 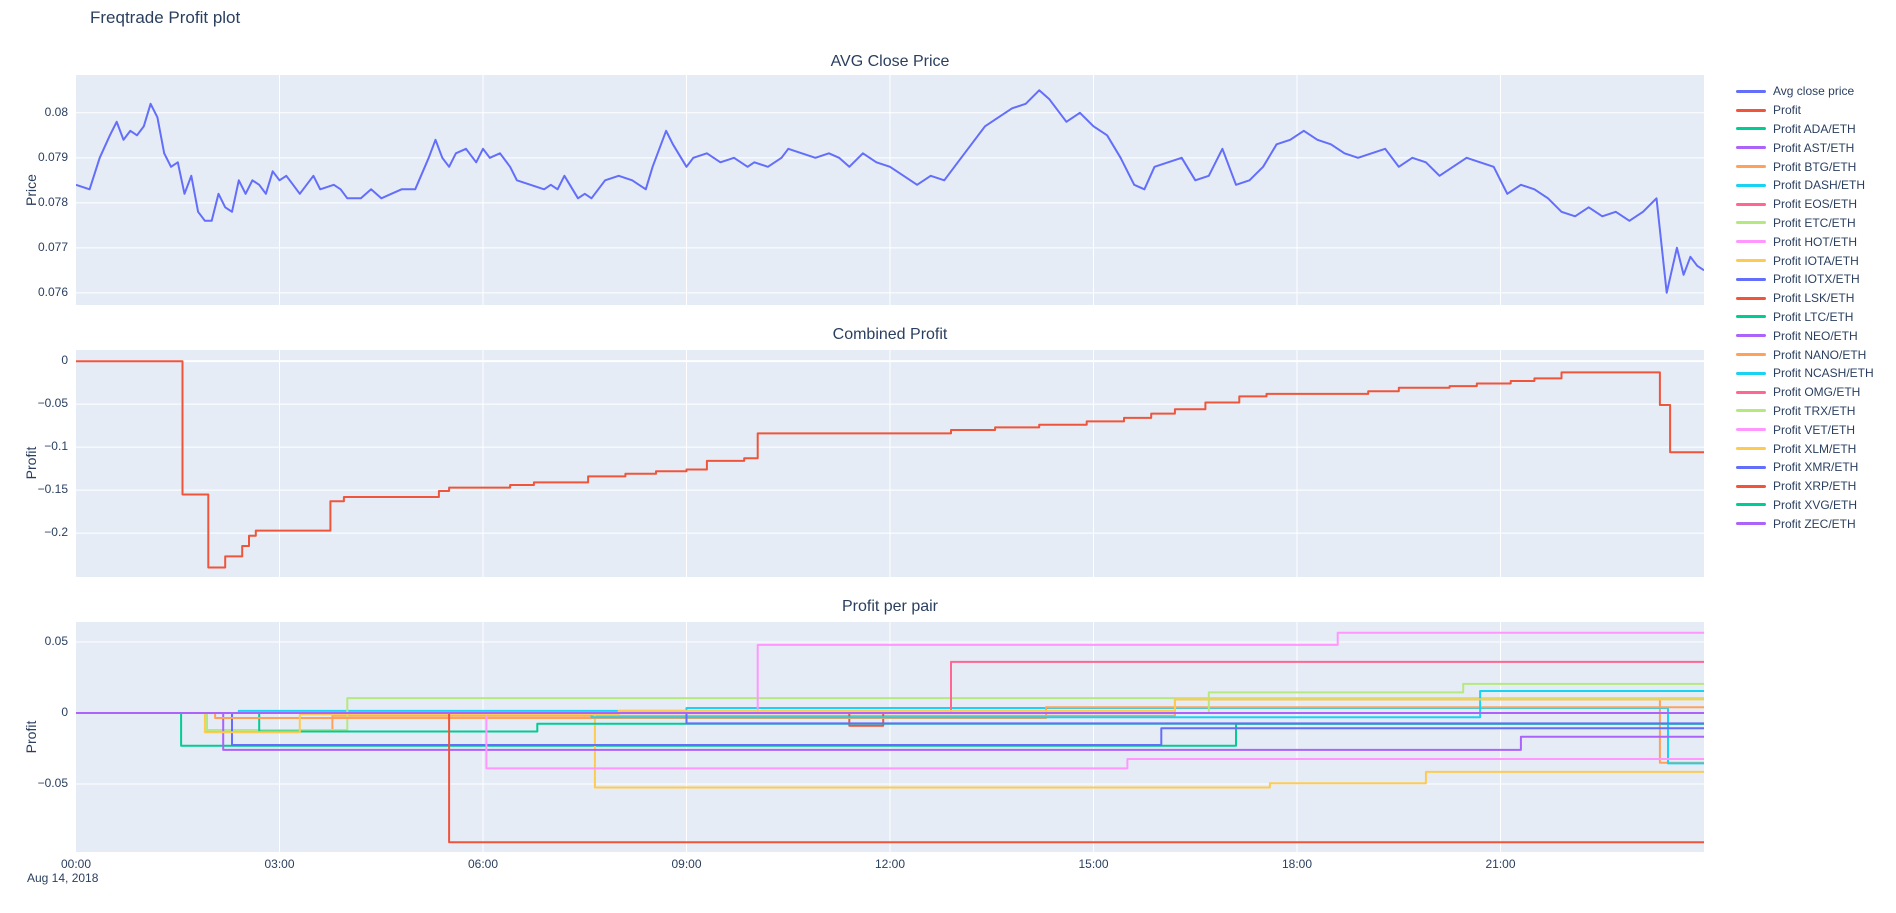 I want to click on y-tick-label: 0.05, so click(x=56, y=641).